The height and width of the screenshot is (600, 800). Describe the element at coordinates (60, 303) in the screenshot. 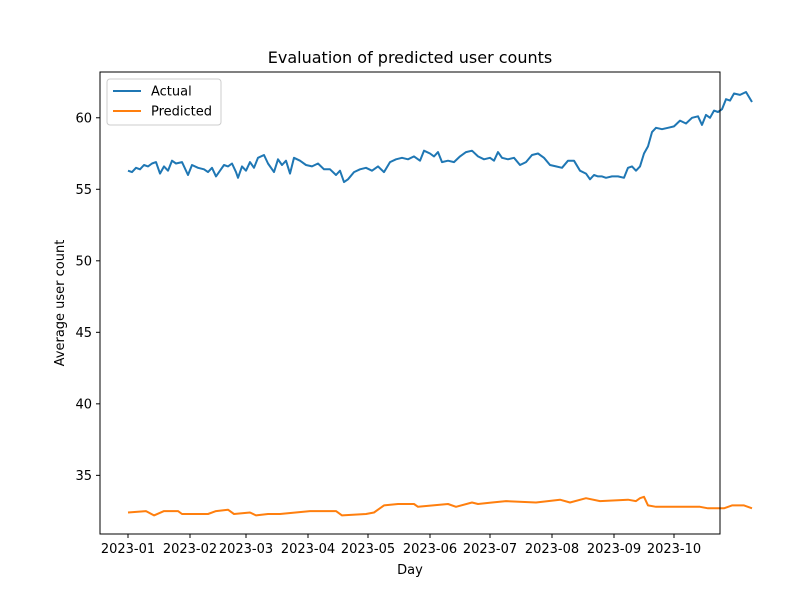

I see `y-axis-label: Average user count` at that location.